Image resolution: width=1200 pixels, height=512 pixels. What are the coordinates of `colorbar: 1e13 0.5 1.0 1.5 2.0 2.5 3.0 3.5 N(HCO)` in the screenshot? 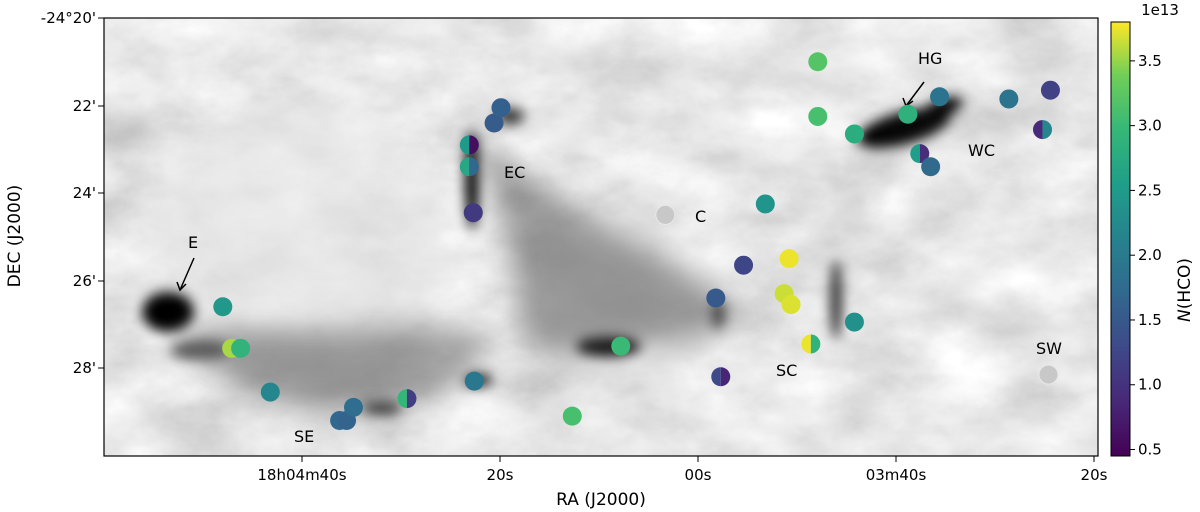 It's located at (1152, 230).